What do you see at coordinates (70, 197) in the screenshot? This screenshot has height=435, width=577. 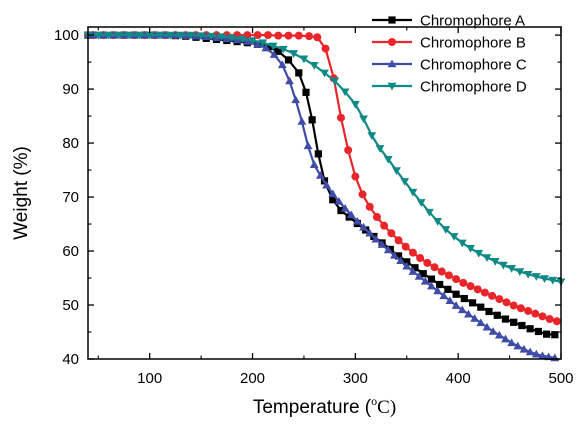 I see `y-tick-label: 70` at bounding box center [70, 197].